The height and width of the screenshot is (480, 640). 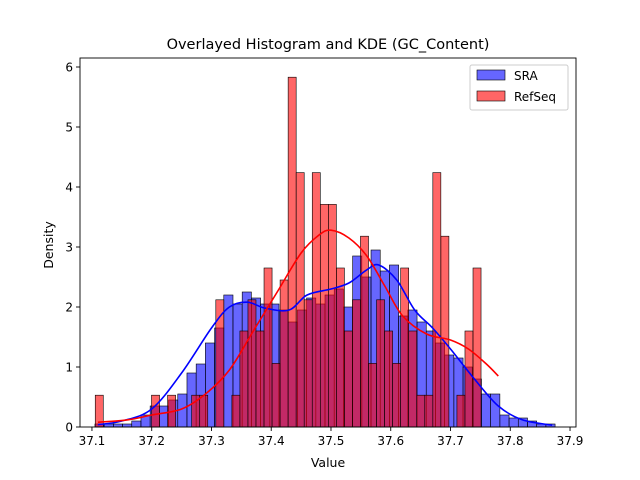 What do you see at coordinates (331, 441) in the screenshot?
I see `x-tick-label: 37.5` at bounding box center [331, 441].